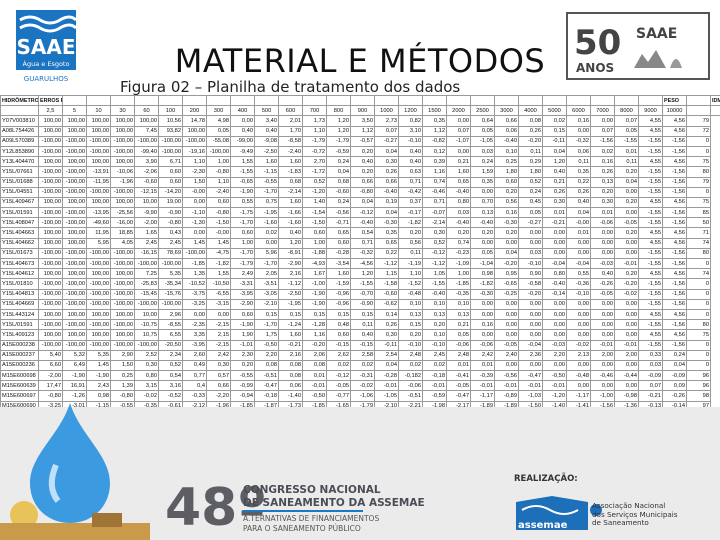 This screenshot has height=540, width=720. I want to click on value-cell: -1,55, so click(650, 325).